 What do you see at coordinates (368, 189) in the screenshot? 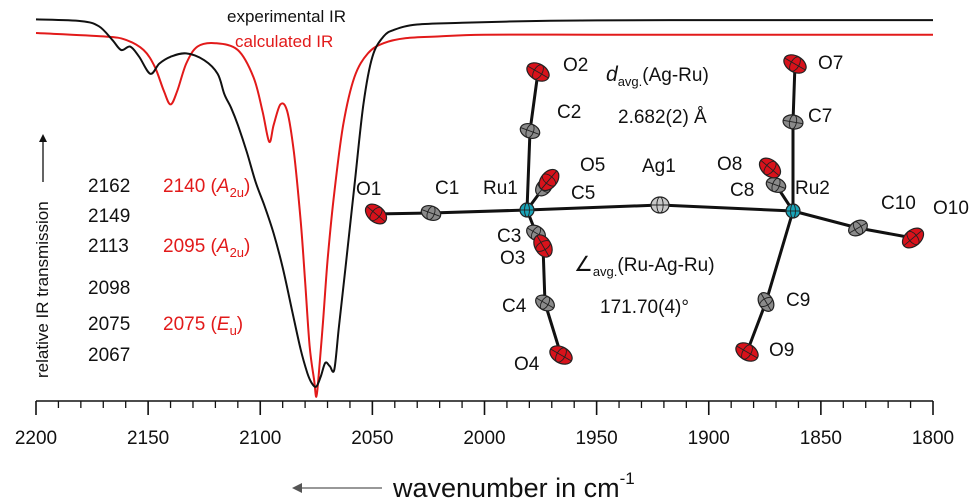
I see `atom-label-O1: O1` at bounding box center [368, 189].